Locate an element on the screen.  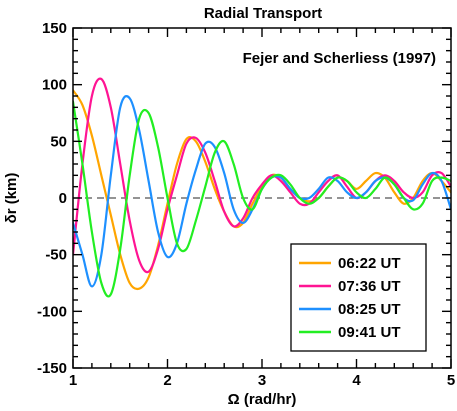
x-tick-label: 1 is located at coordinates (73, 380).